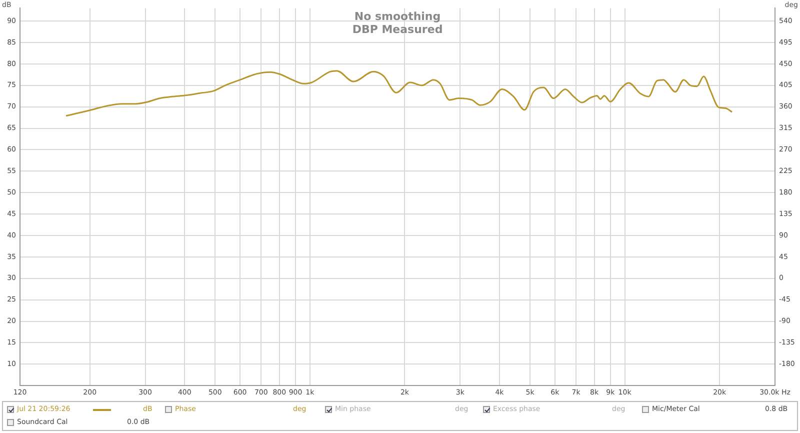 The height and width of the screenshot is (433, 800). Describe the element at coordinates (397, 29) in the screenshot. I see `text: DBP Measured` at that location.